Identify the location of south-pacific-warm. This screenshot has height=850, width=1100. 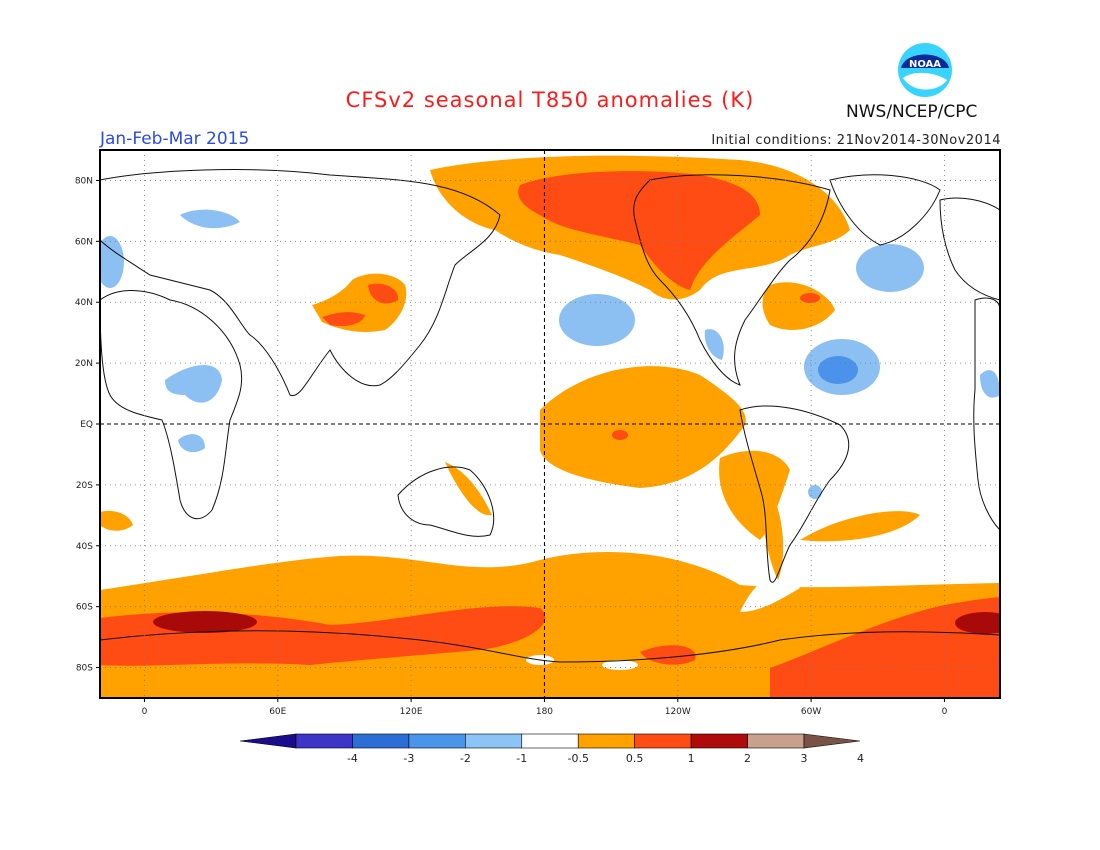
(668, 655).